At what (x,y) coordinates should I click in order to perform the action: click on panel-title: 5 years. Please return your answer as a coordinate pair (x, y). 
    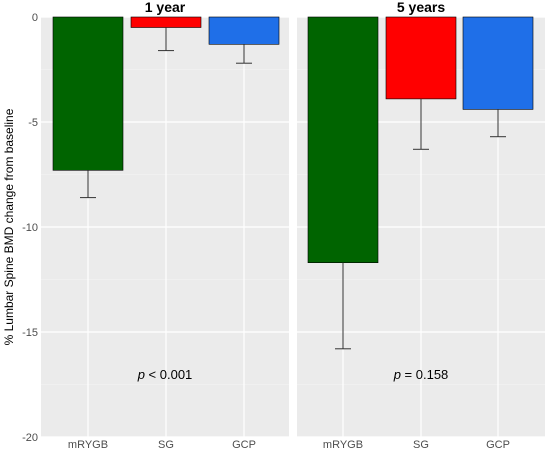
    Looking at the image, I should click on (421, 7).